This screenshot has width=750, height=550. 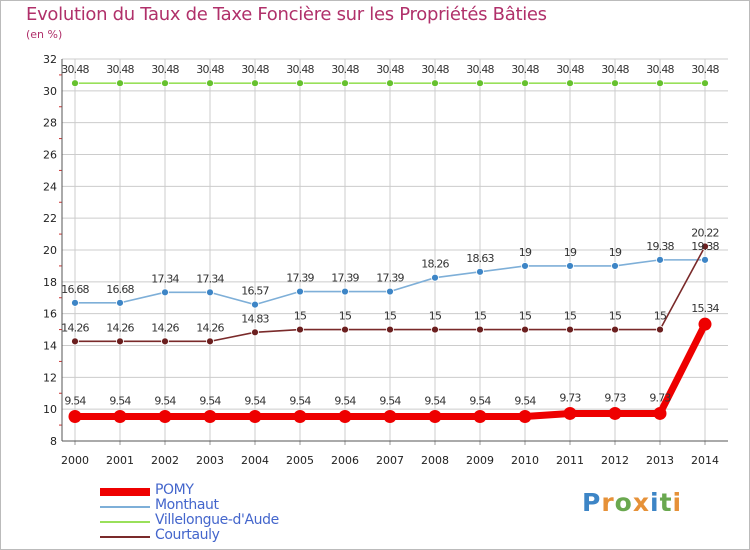 What do you see at coordinates (641, 502) in the screenshot?
I see `logo-letter: x` at bounding box center [641, 502].